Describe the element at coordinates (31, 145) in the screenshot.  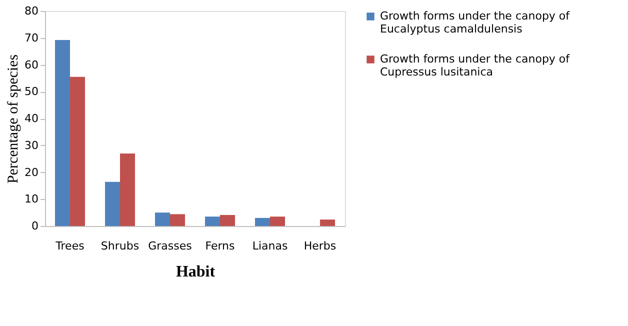
I see `y-tick-label: 30` at that location.